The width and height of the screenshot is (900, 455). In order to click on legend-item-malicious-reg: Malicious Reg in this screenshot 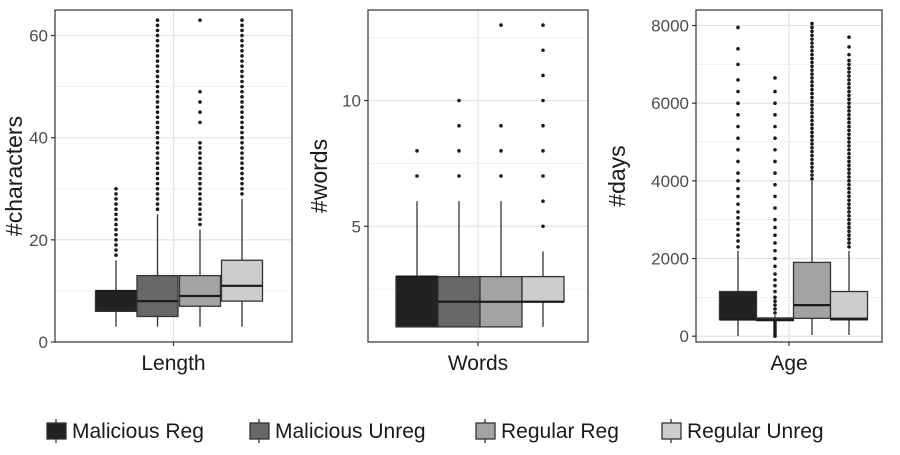, I will do `click(125, 431)`.